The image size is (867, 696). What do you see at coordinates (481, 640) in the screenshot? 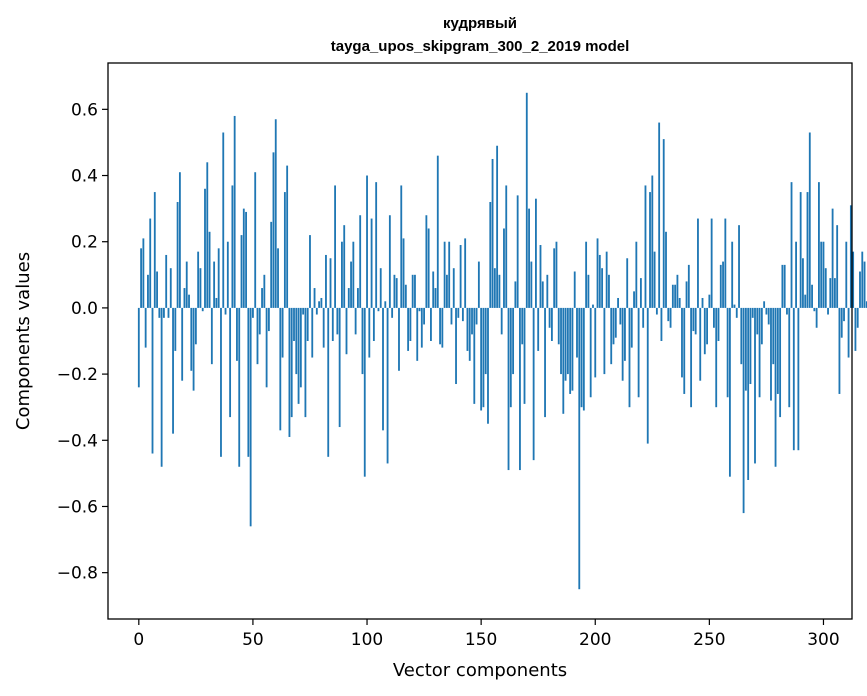
I see `x-tick-label: 150` at bounding box center [481, 640].